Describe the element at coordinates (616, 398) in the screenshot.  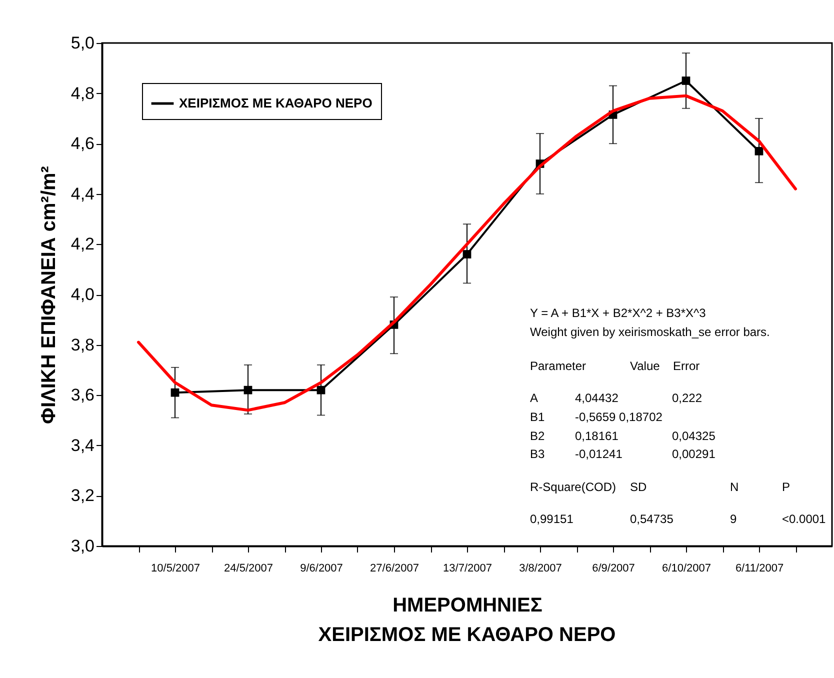
I see `text: A 4,04432 0,222` at that location.